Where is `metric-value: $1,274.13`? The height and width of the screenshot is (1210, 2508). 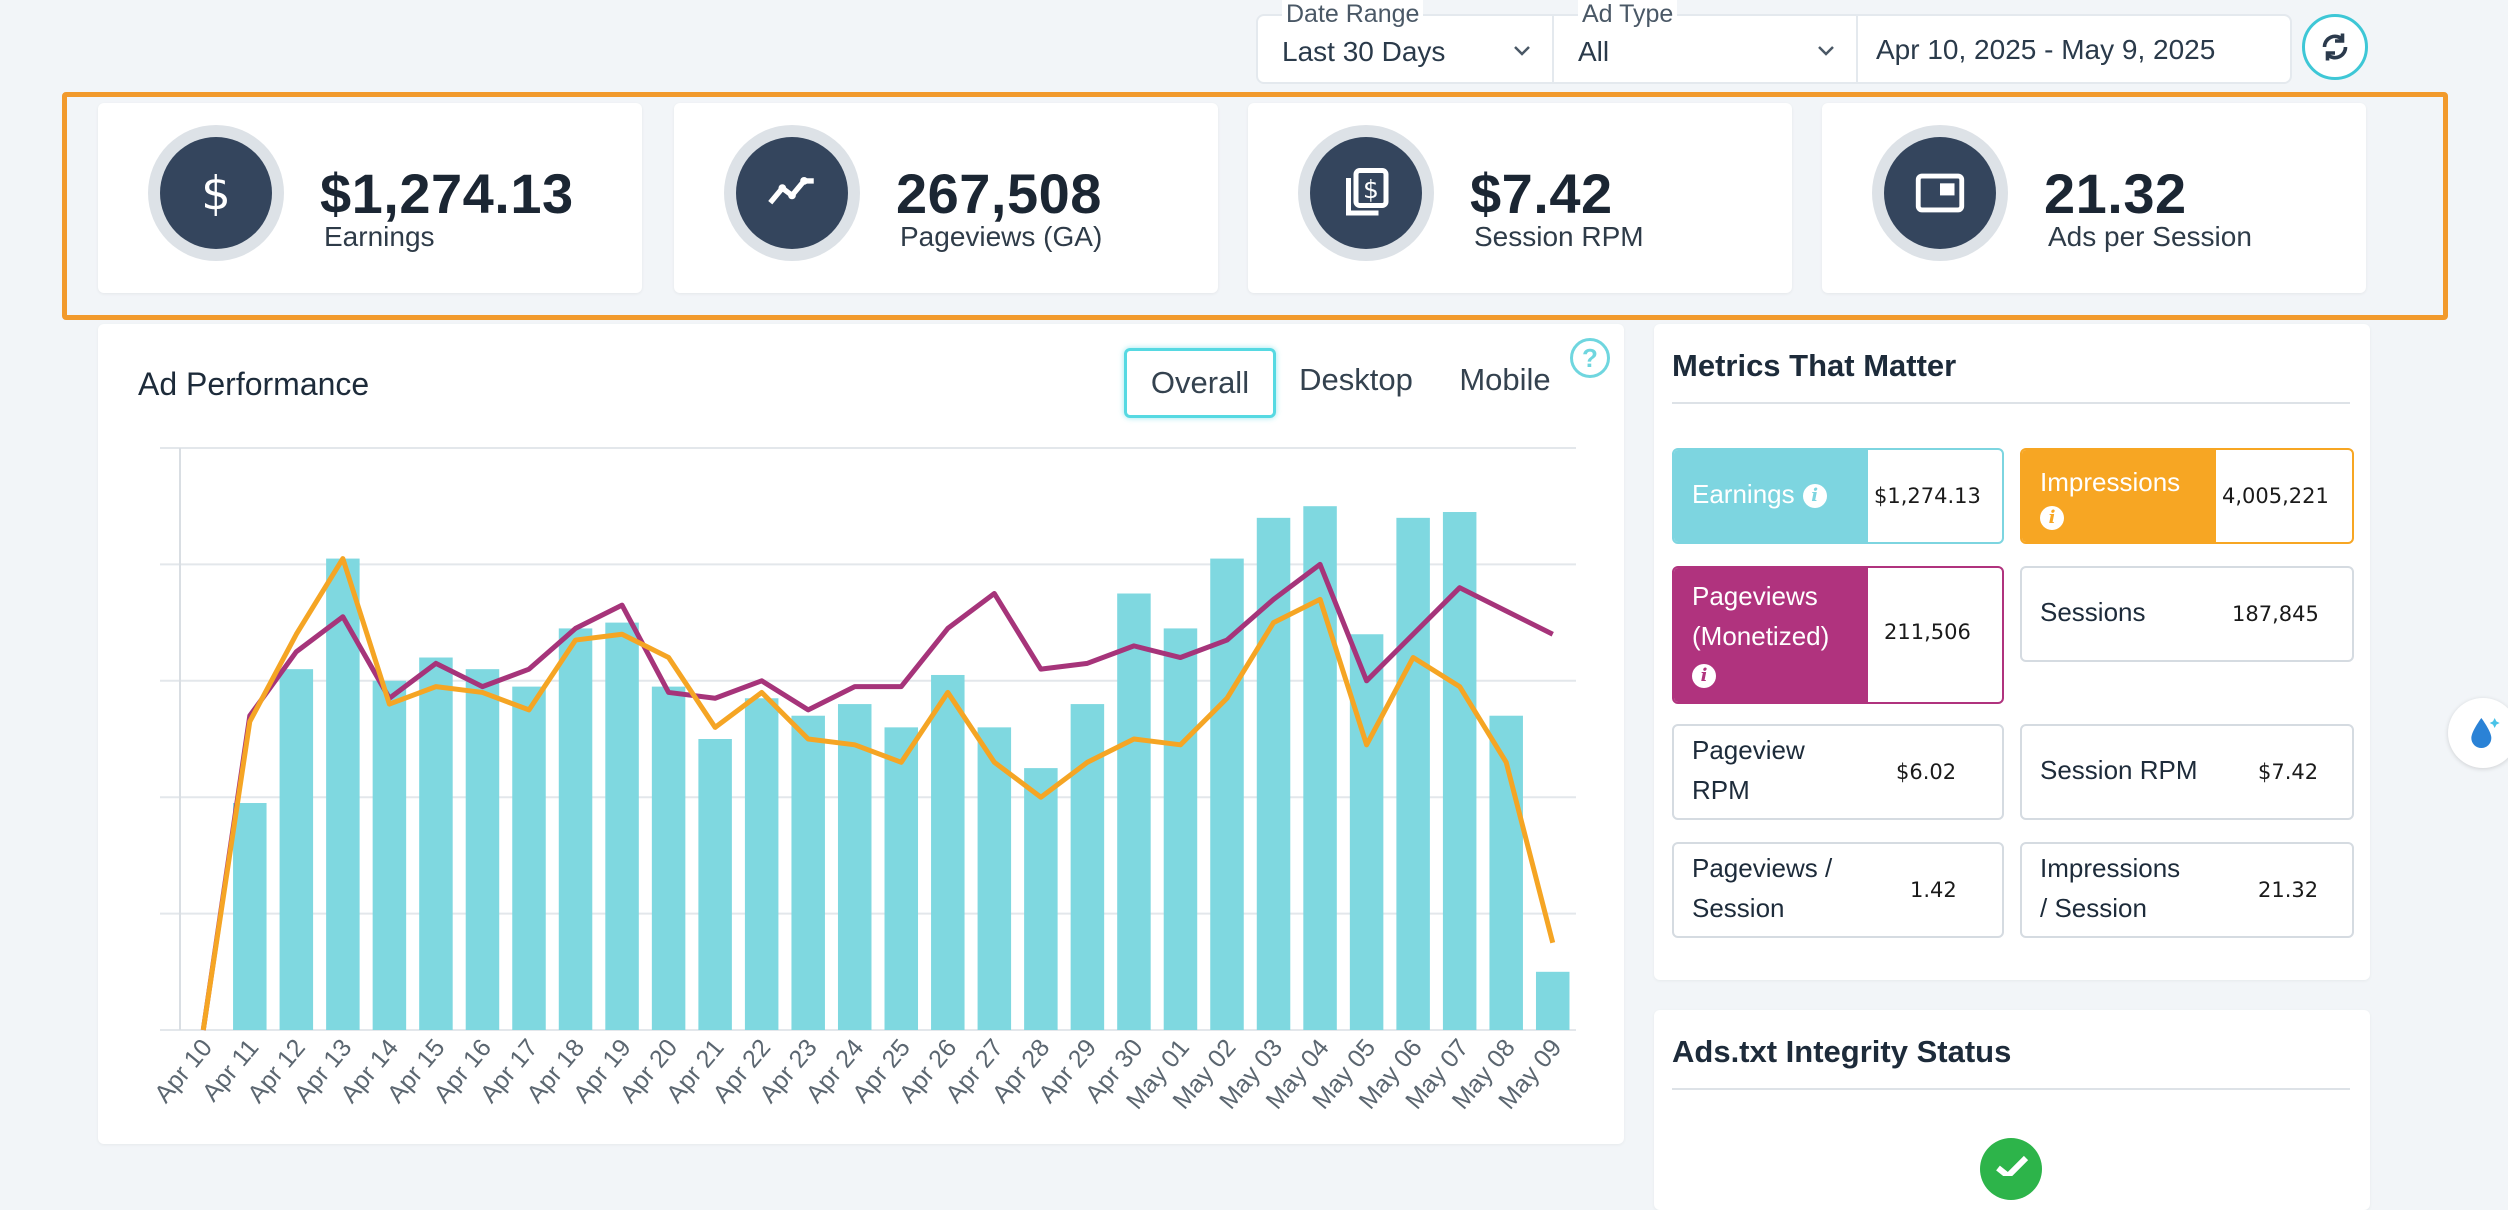 metric-value: $1,274.13 is located at coordinates (1927, 496).